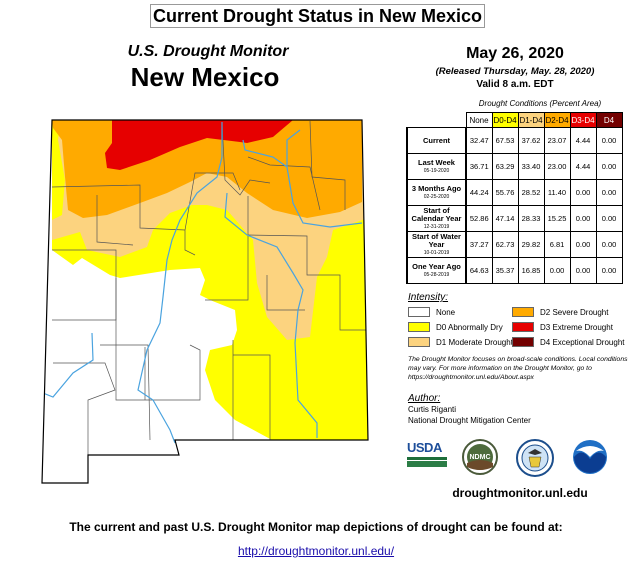 This screenshot has width=632, height=565. What do you see at coordinates (432, 409) in the screenshot?
I see `author-name: Curtis Riganti` at bounding box center [432, 409].